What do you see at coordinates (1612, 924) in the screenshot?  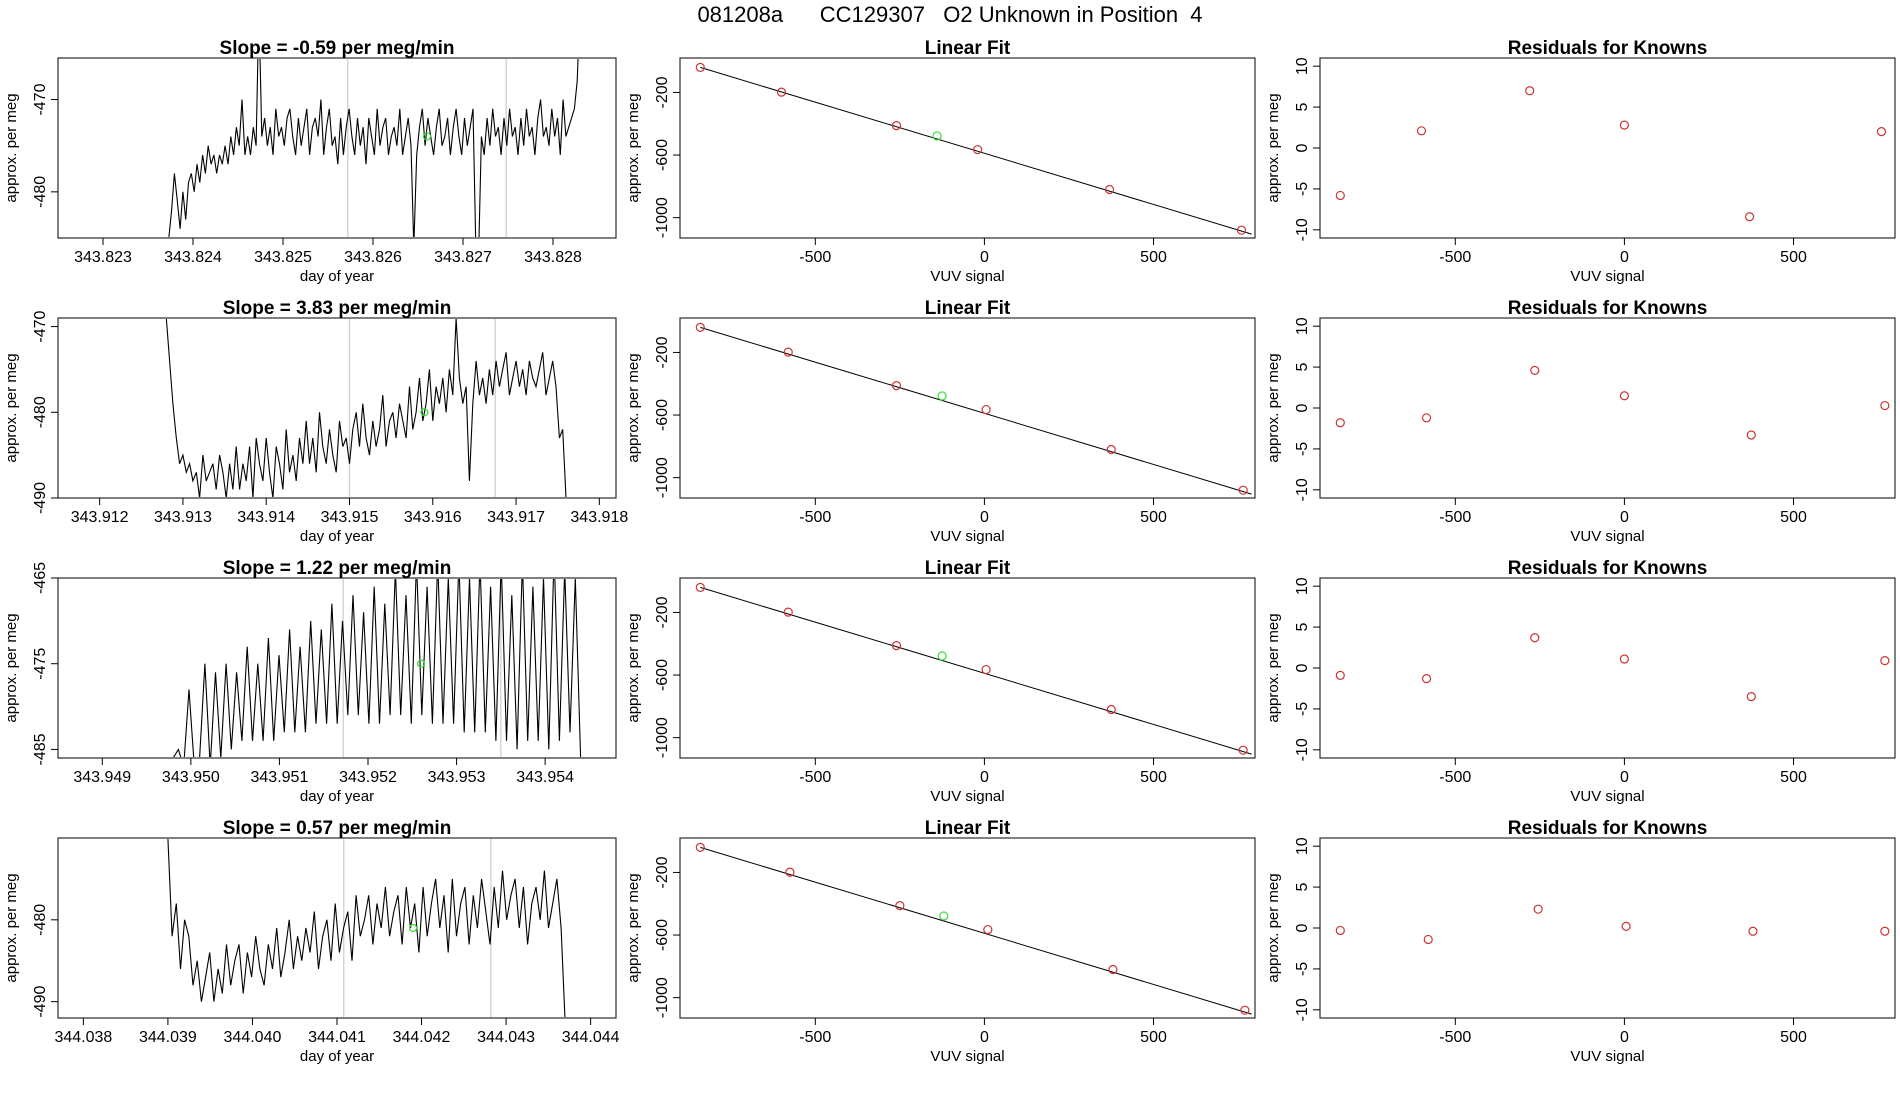 I see `residuals-r4-plot-area` at bounding box center [1612, 924].